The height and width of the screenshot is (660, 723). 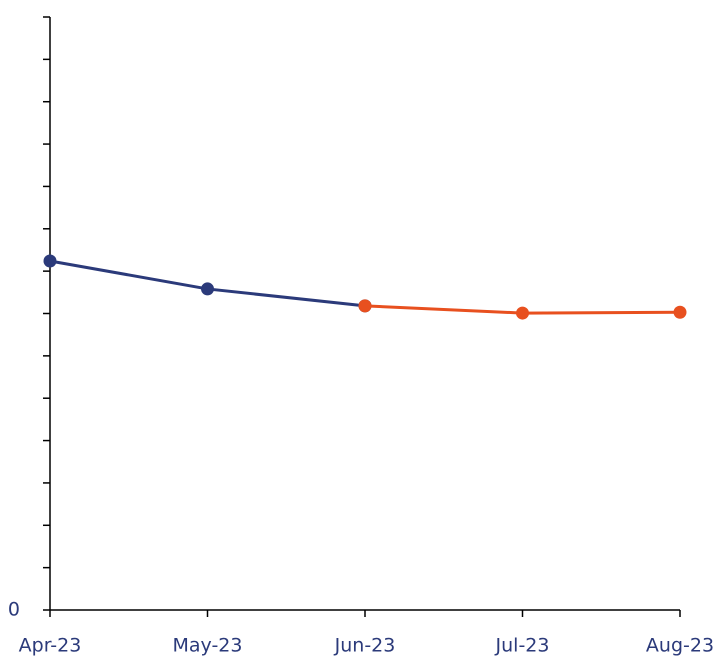 I want to click on x-tick-label: Aug-23, so click(x=680, y=646).